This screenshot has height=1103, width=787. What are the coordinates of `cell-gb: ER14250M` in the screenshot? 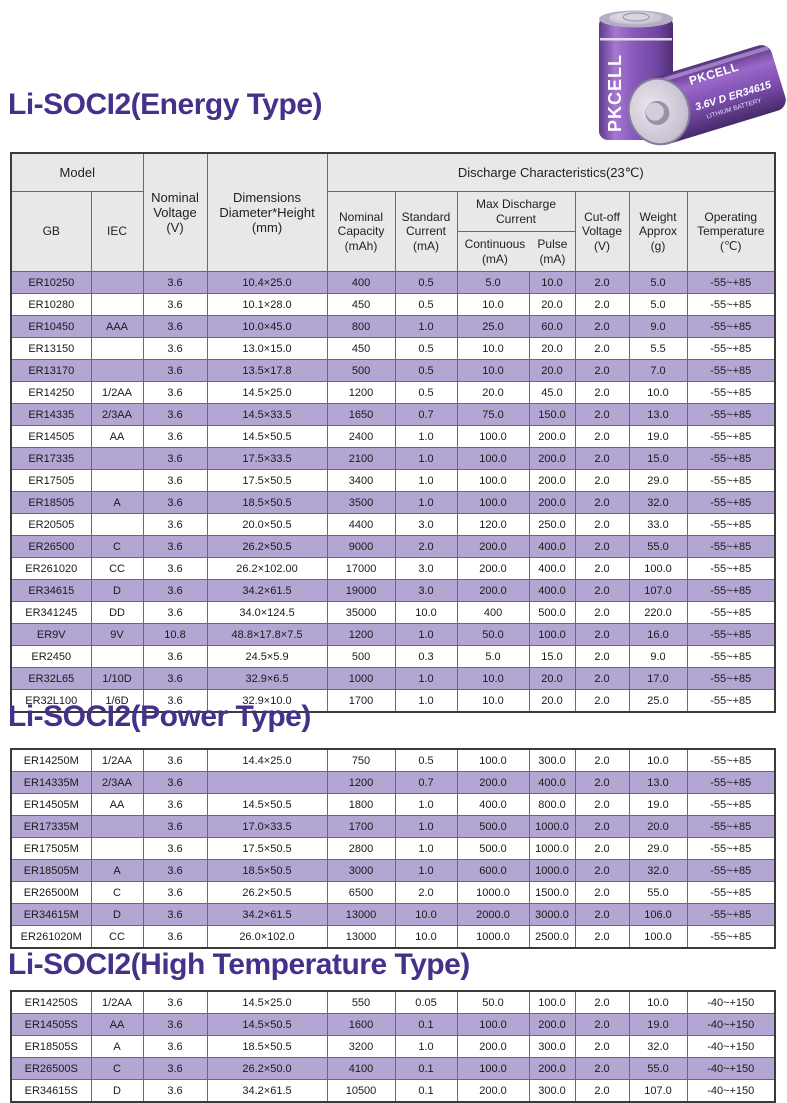 It's located at (51, 760).